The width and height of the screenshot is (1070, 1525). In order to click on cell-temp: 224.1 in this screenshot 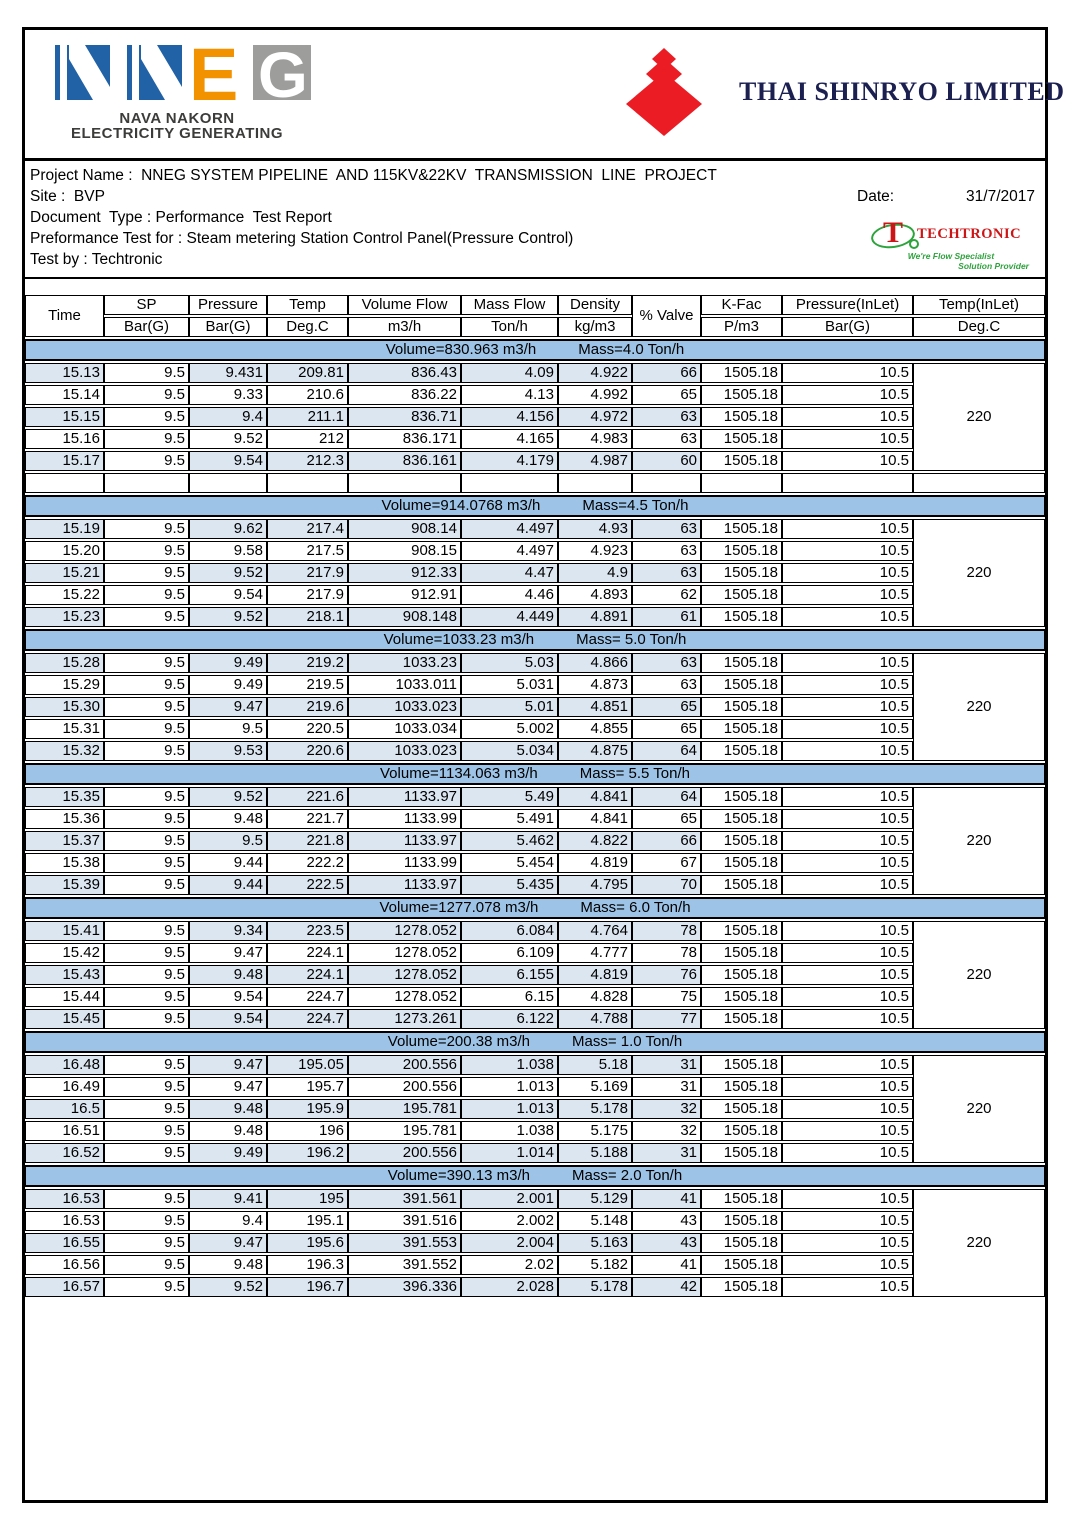, I will do `click(307, 953)`.